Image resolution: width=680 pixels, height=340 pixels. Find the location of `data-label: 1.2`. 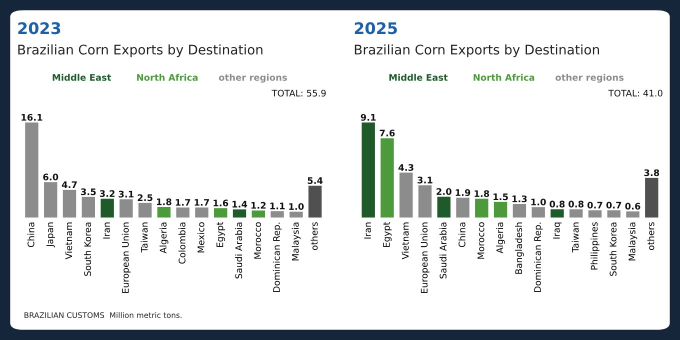

data-label: 1.2 is located at coordinates (258, 205).